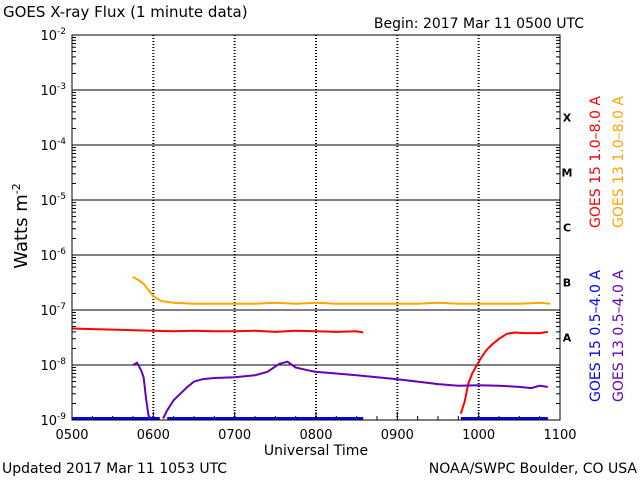  What do you see at coordinates (125, 12) in the screenshot?
I see `chart-title: GOES X-ray Flux (1 minute data)` at bounding box center [125, 12].